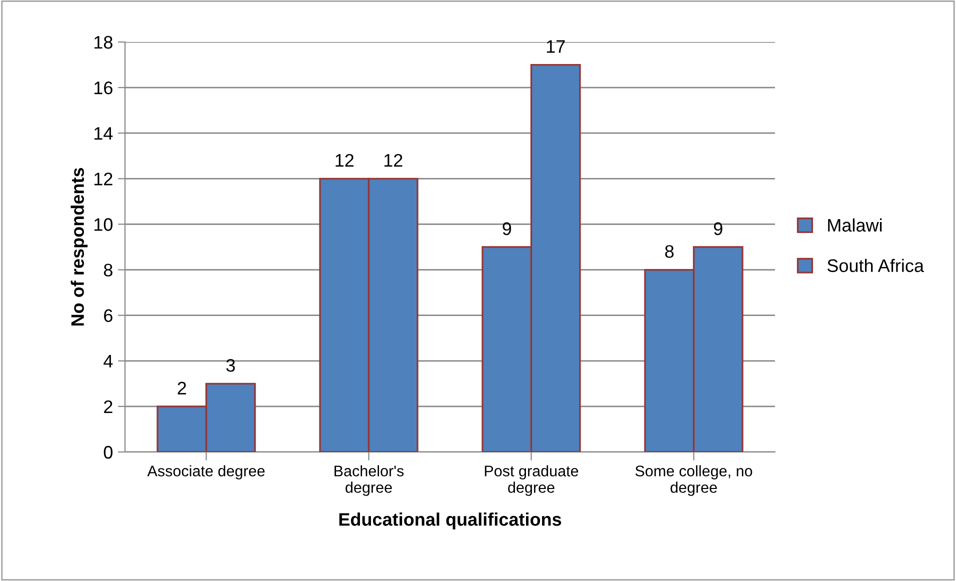 The image size is (956, 581). I want to click on x-tick-label: Post graduate degree, so click(531, 480).